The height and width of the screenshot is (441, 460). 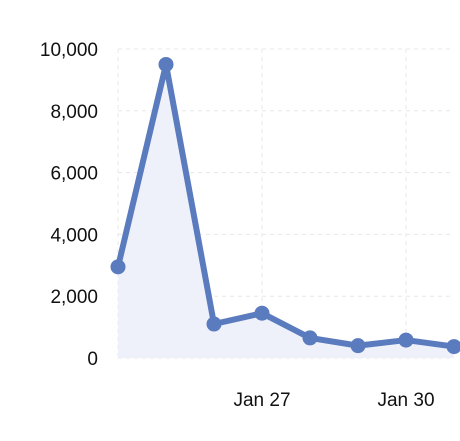 What do you see at coordinates (261, 400) in the screenshot?
I see `x-tick-label-0: Jan 27` at bounding box center [261, 400].